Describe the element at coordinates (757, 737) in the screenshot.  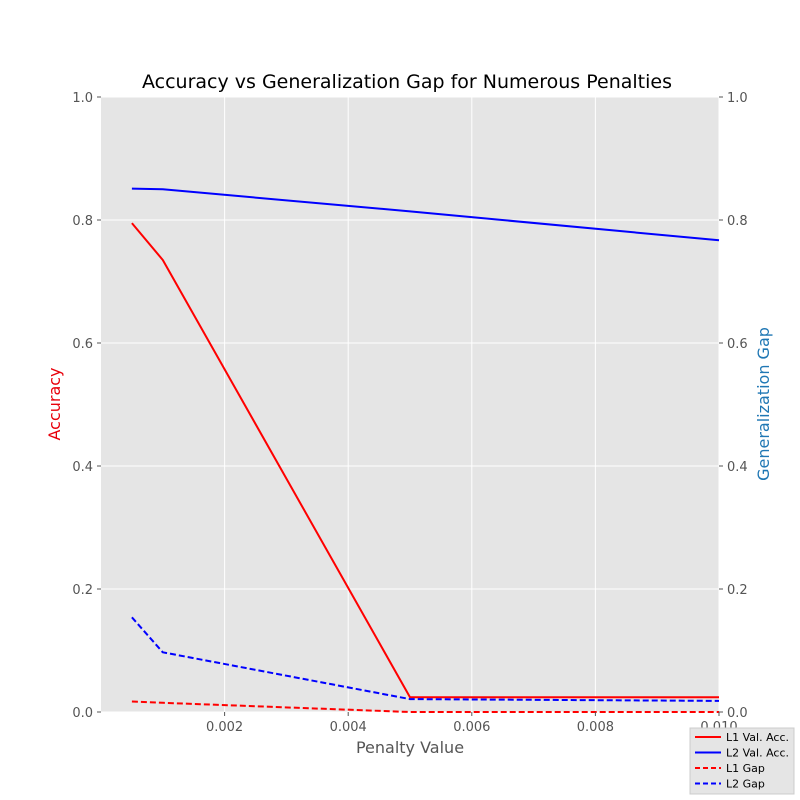
I see `legend-label: L1 Val. Acc.` at that location.